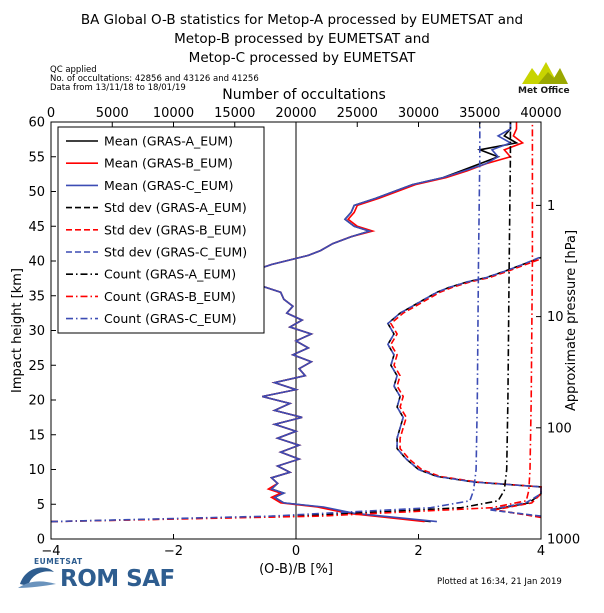  What do you see at coordinates (73, 70) in the screenshot?
I see `info-qc: QC applied` at bounding box center [73, 70].